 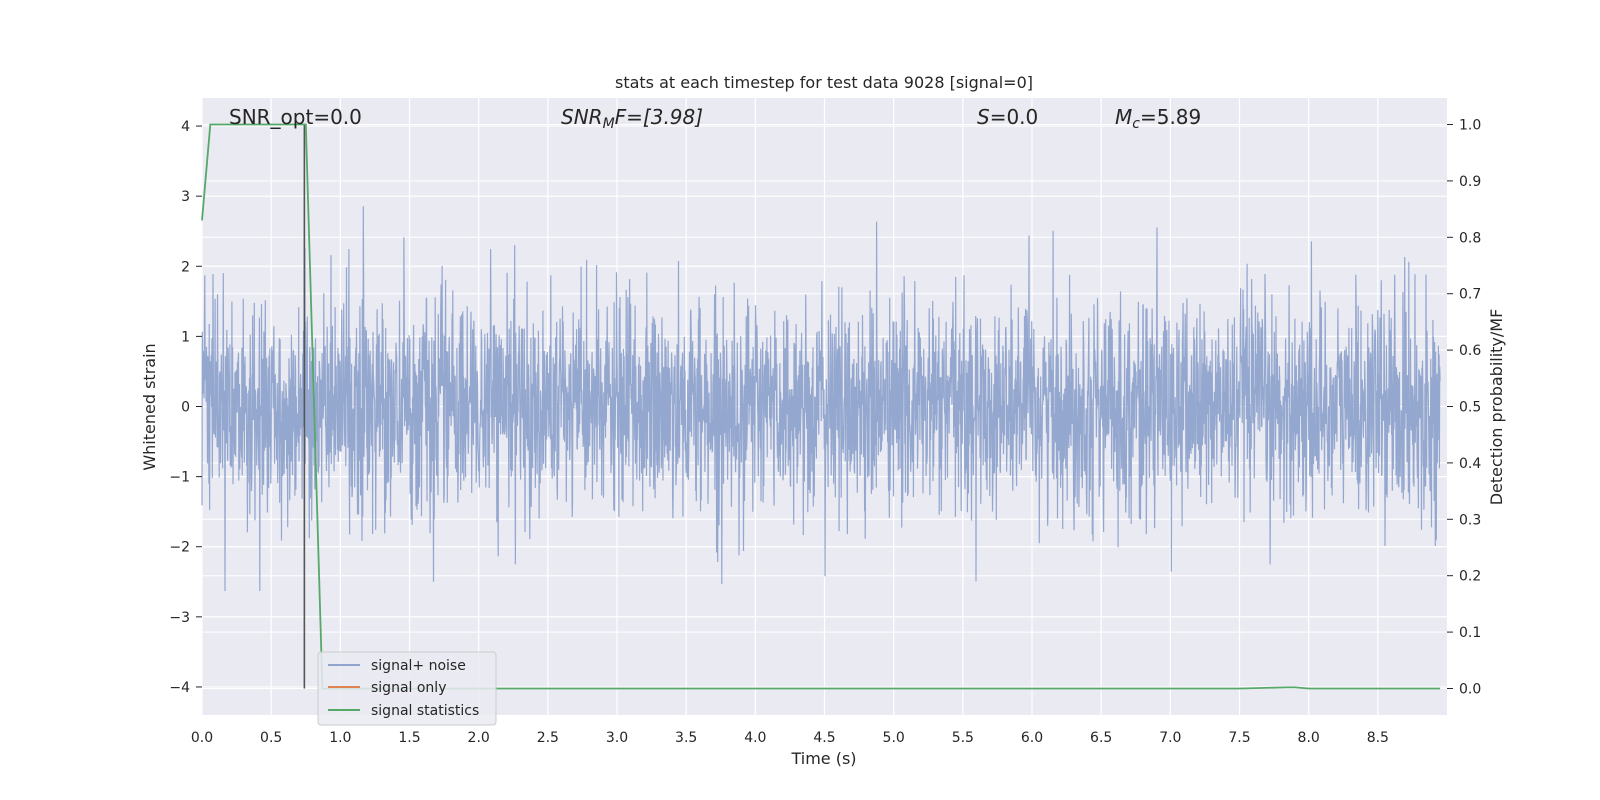 What do you see at coordinates (1239, 738) in the screenshot?
I see `x-tick-label: 7.5` at bounding box center [1239, 738].